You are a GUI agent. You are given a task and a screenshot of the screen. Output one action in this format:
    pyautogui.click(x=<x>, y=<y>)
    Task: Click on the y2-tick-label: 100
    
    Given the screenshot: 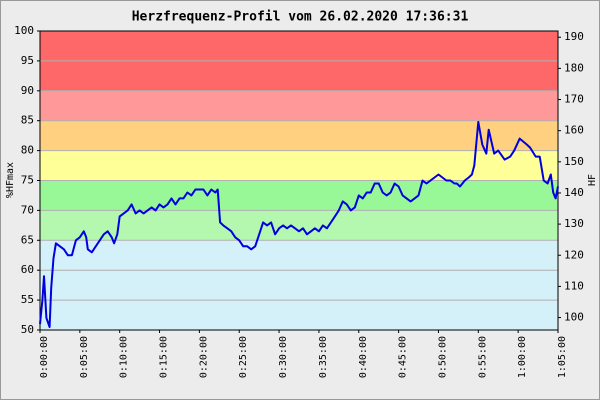 What is the action you would take?
    pyautogui.click(x=574, y=317)
    